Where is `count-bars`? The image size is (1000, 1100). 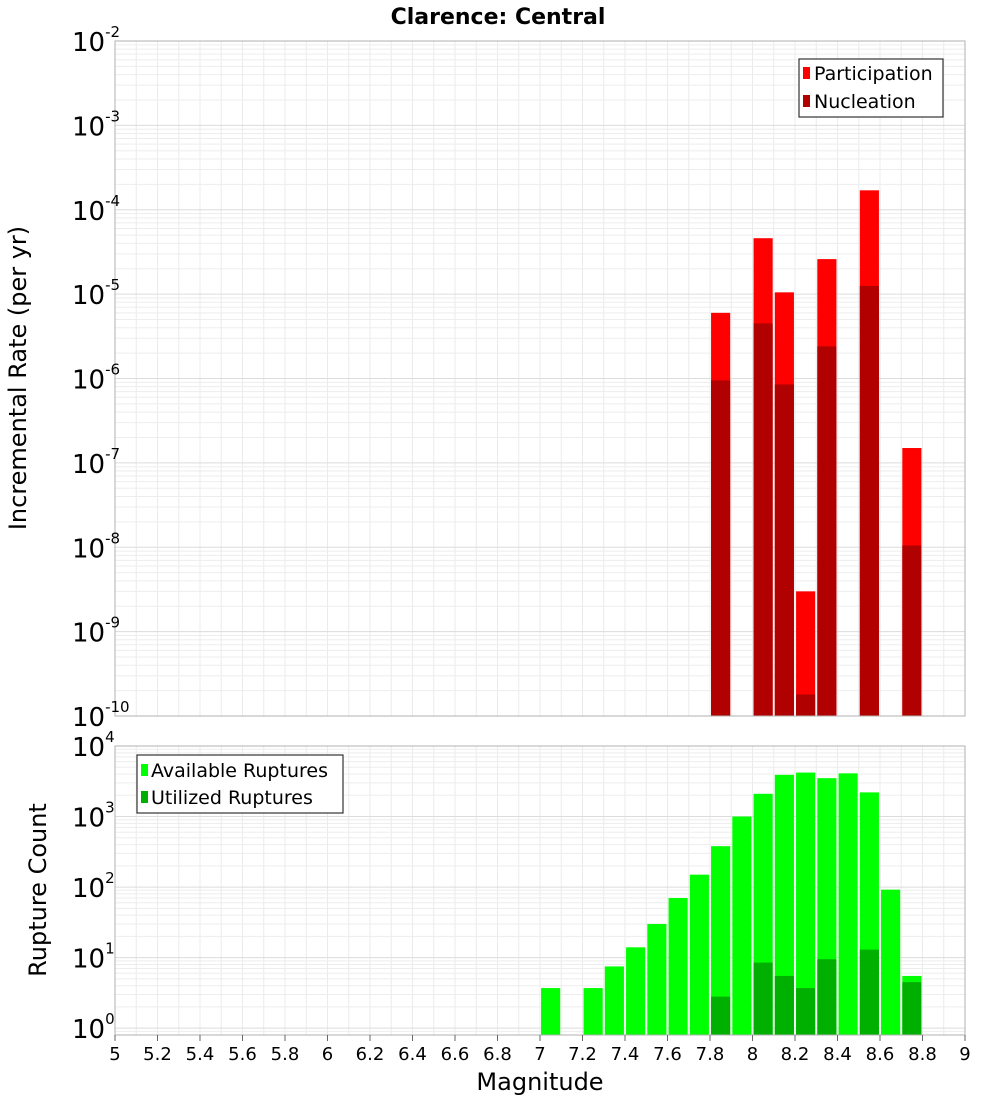
count-bars is located at coordinates (731, 903).